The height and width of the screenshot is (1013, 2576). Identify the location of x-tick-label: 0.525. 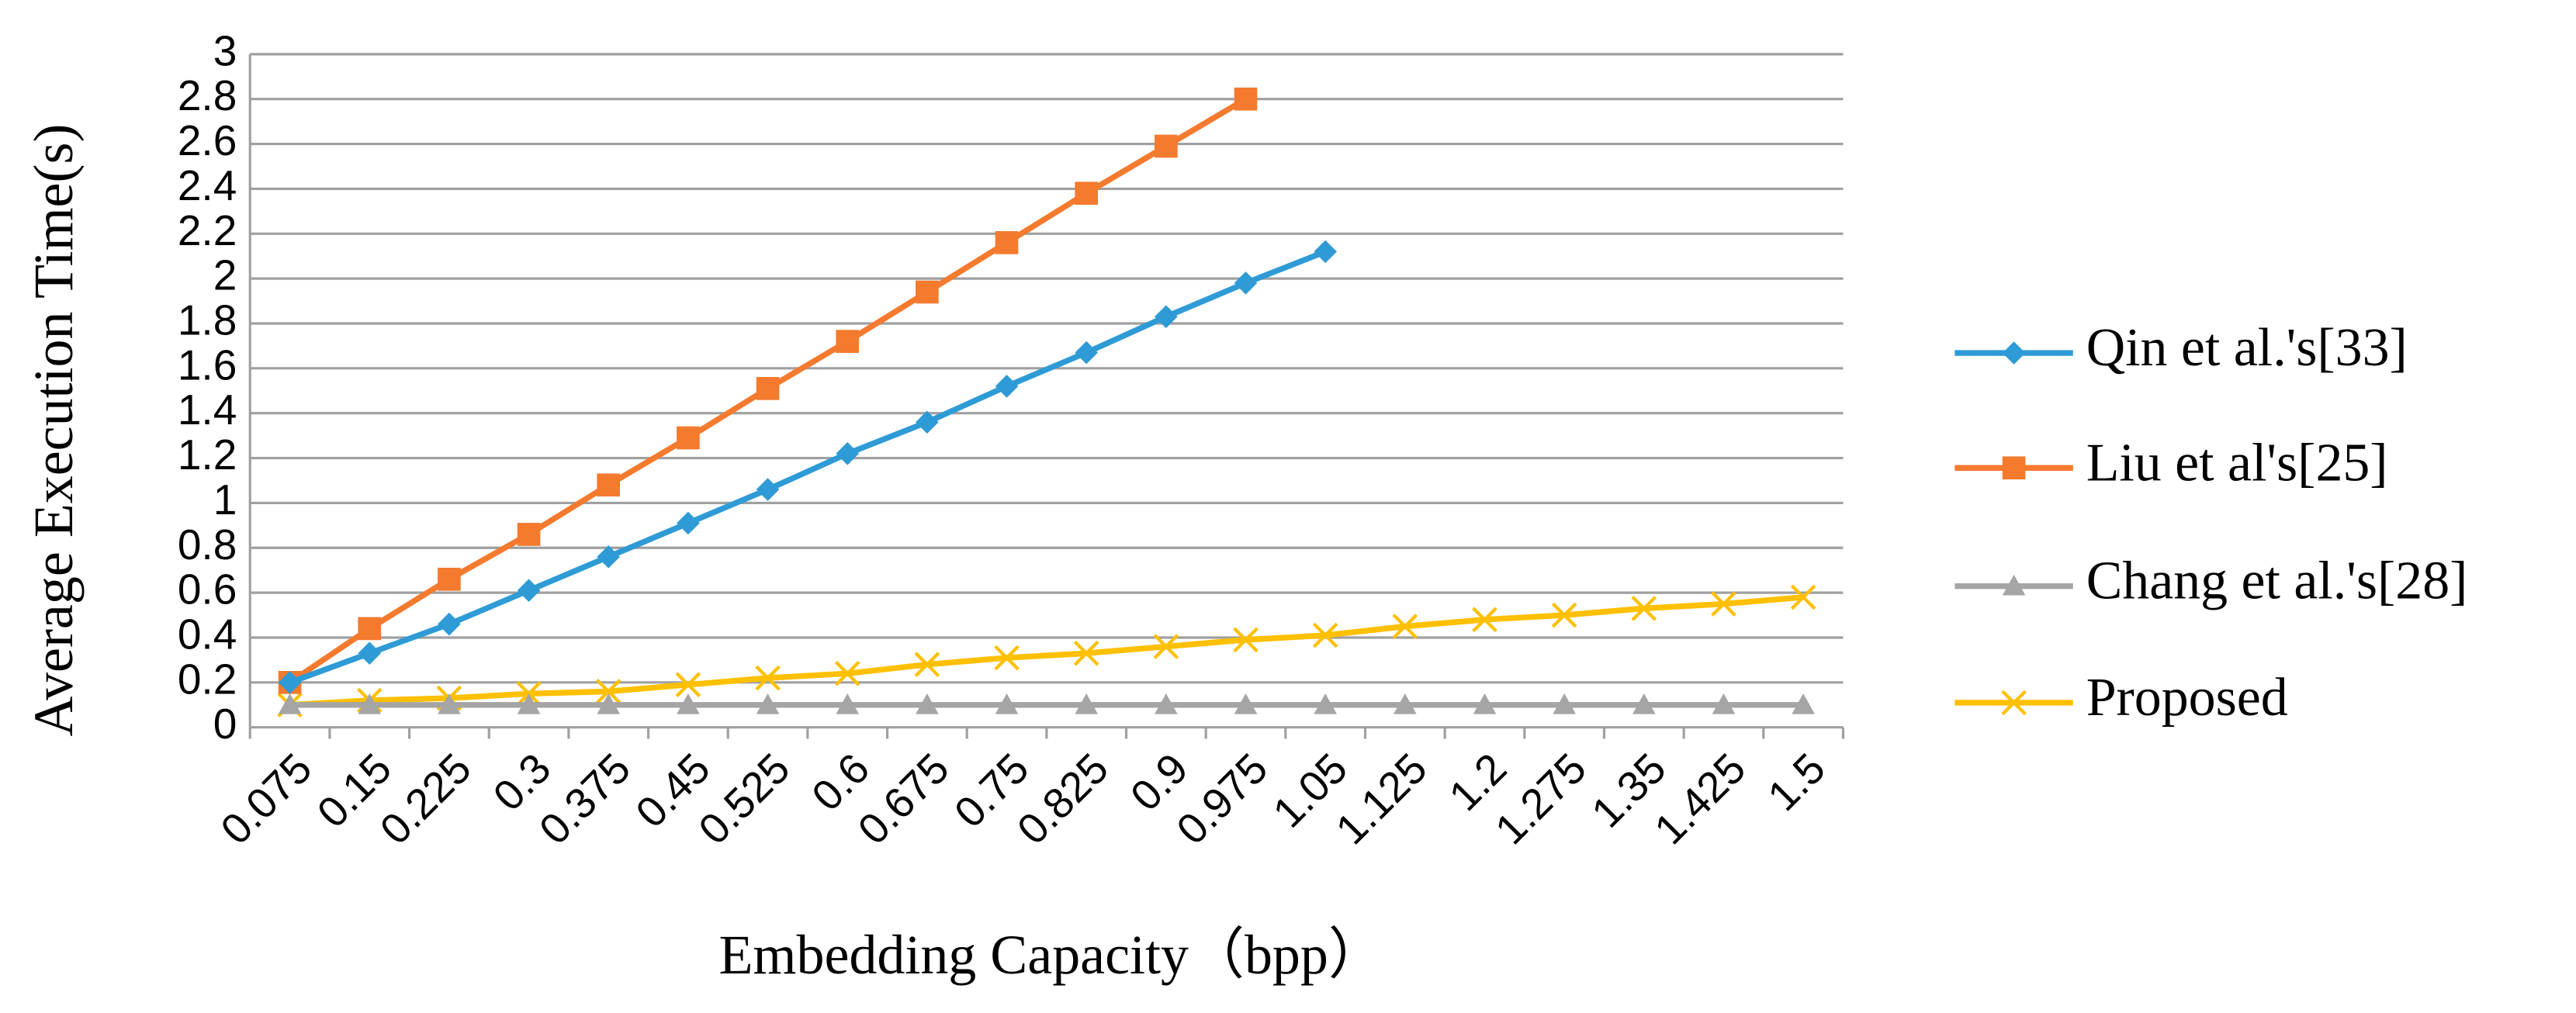
(743, 798).